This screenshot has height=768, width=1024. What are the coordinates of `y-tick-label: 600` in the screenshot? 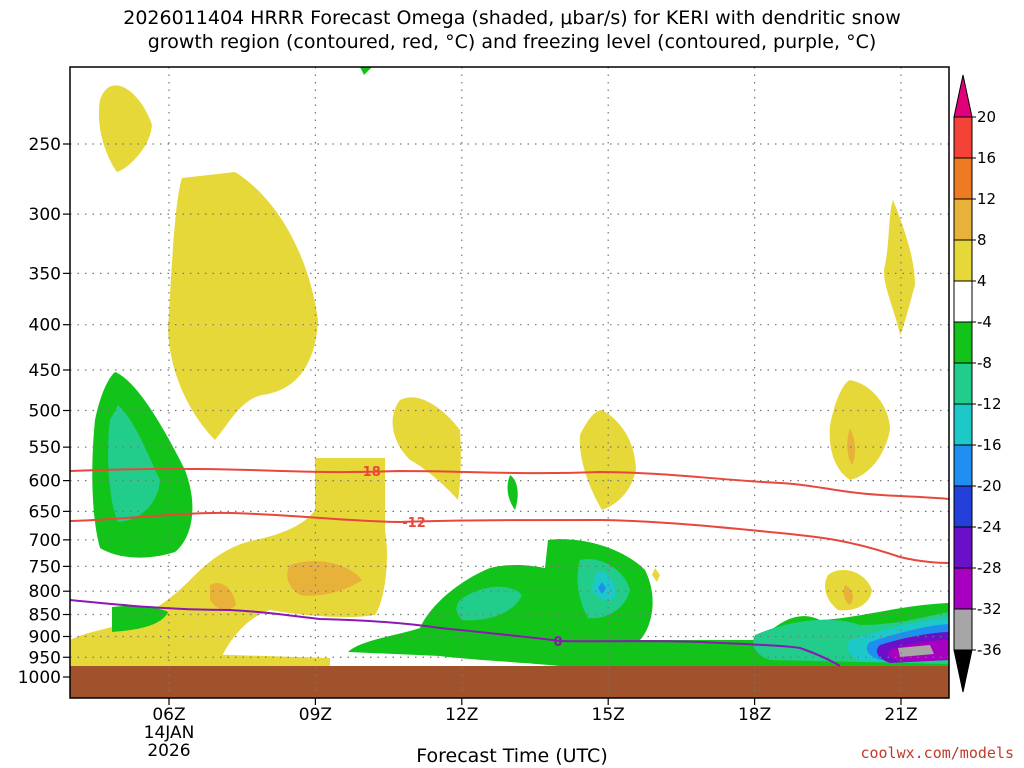 It's located at (45, 482).